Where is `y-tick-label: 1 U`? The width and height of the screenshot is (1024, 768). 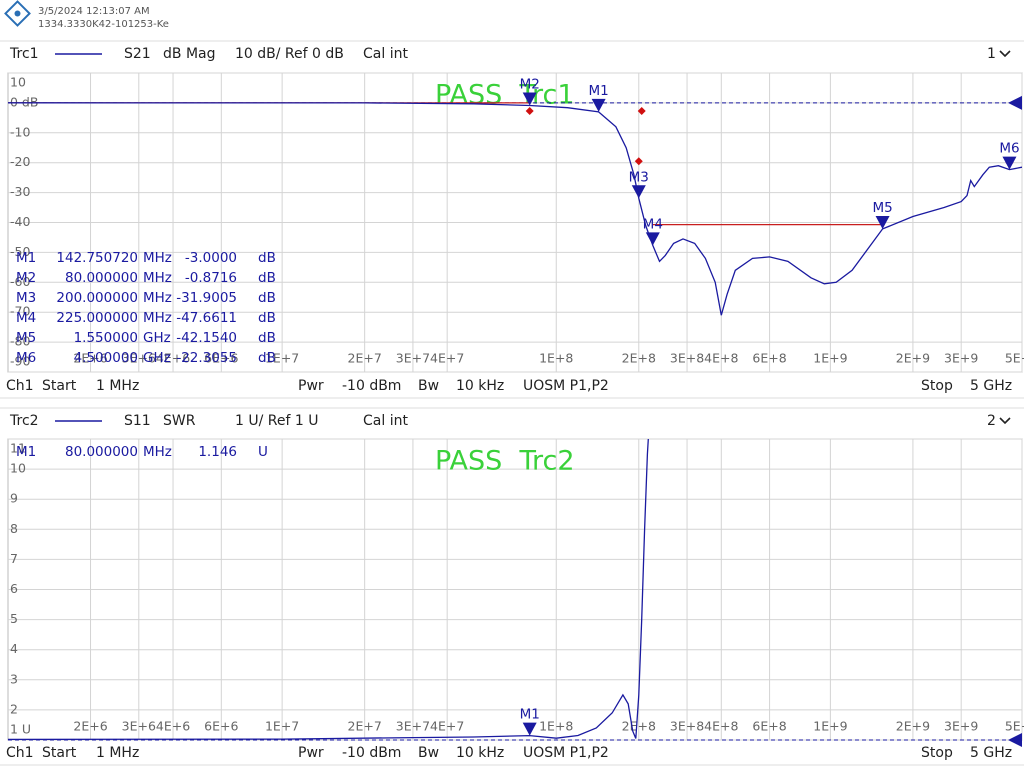
y-tick-label: 1 U is located at coordinates (20, 729).